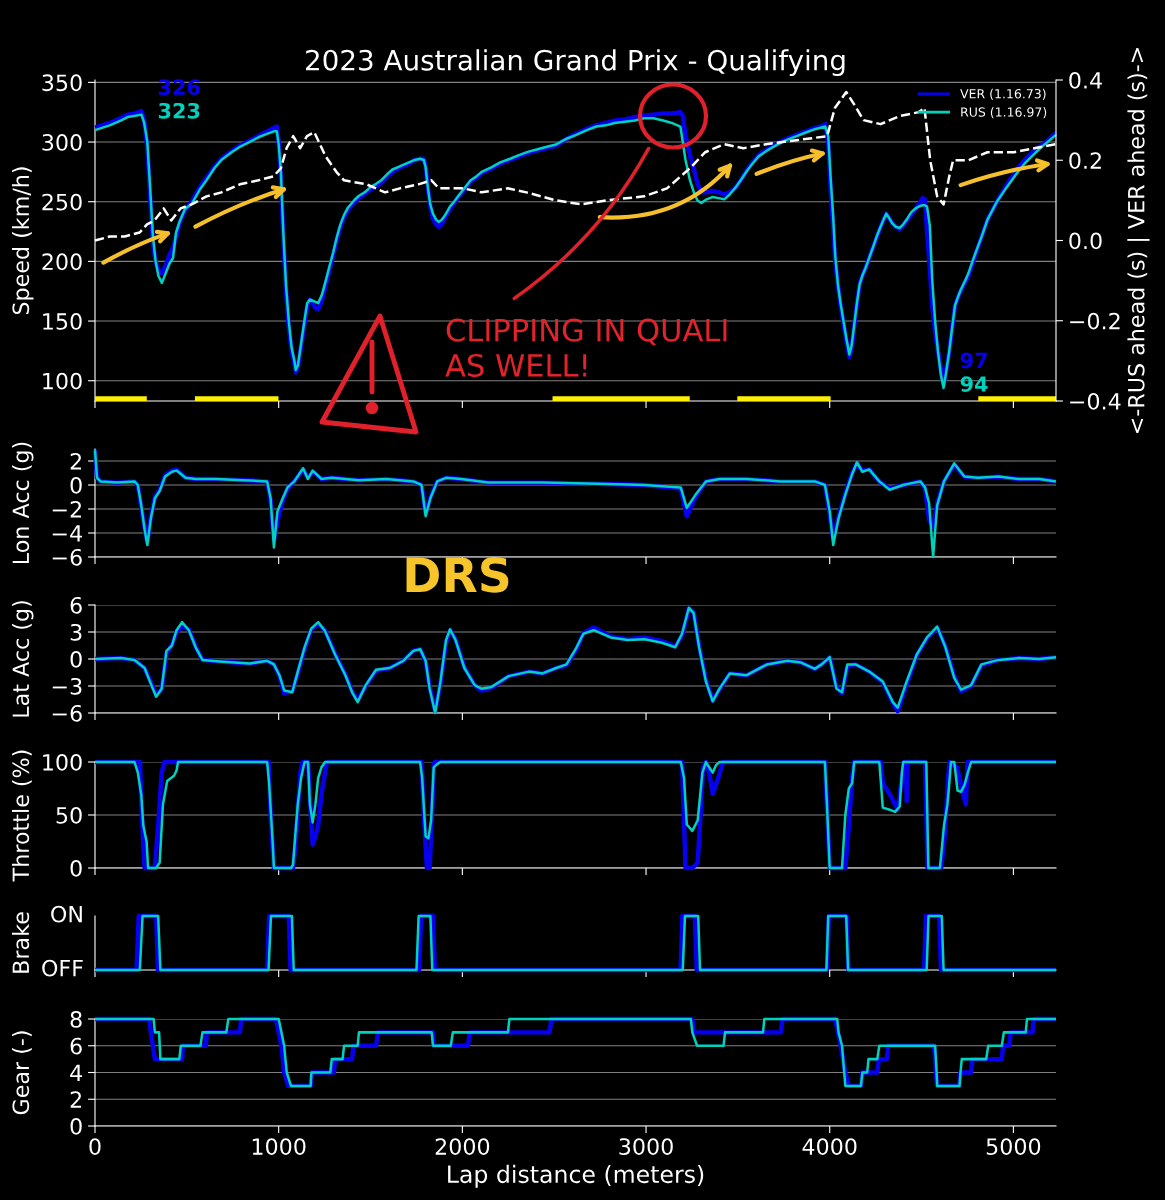  Describe the element at coordinates (95, 1147) in the screenshot. I see `x-tick-label: 0` at that location.